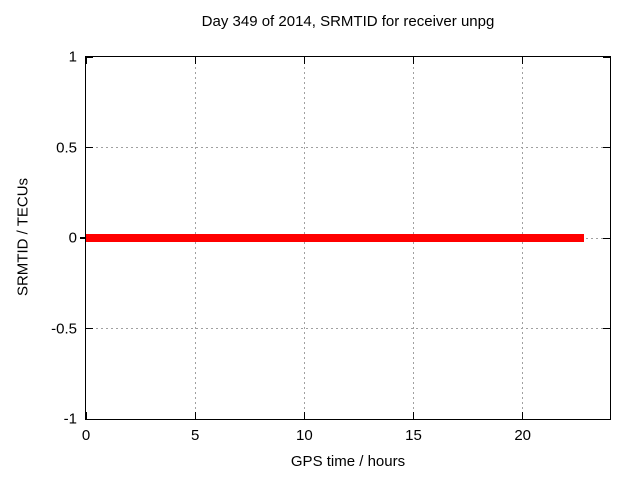 The image size is (640, 480). Describe the element at coordinates (195, 435) in the screenshot. I see `x-tick-label: 5` at that location.